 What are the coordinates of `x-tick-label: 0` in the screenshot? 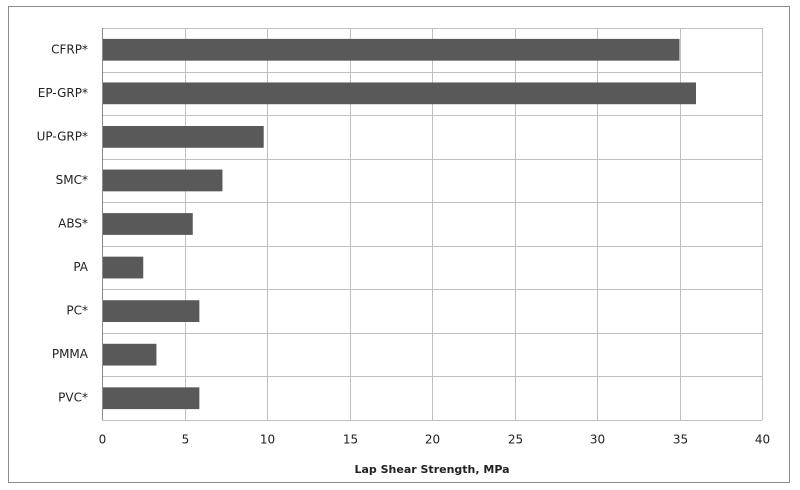 It's located at (103, 440).